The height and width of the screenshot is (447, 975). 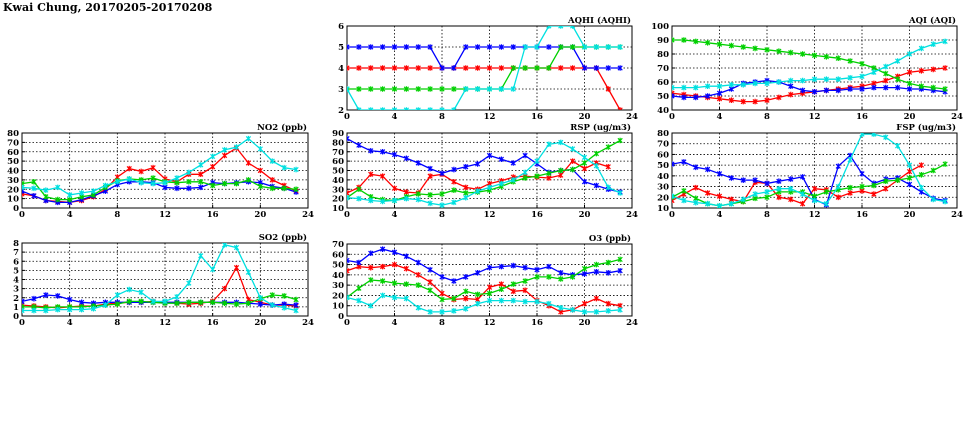 I want to click on x-tick-label: 20, so click(x=260, y=323).